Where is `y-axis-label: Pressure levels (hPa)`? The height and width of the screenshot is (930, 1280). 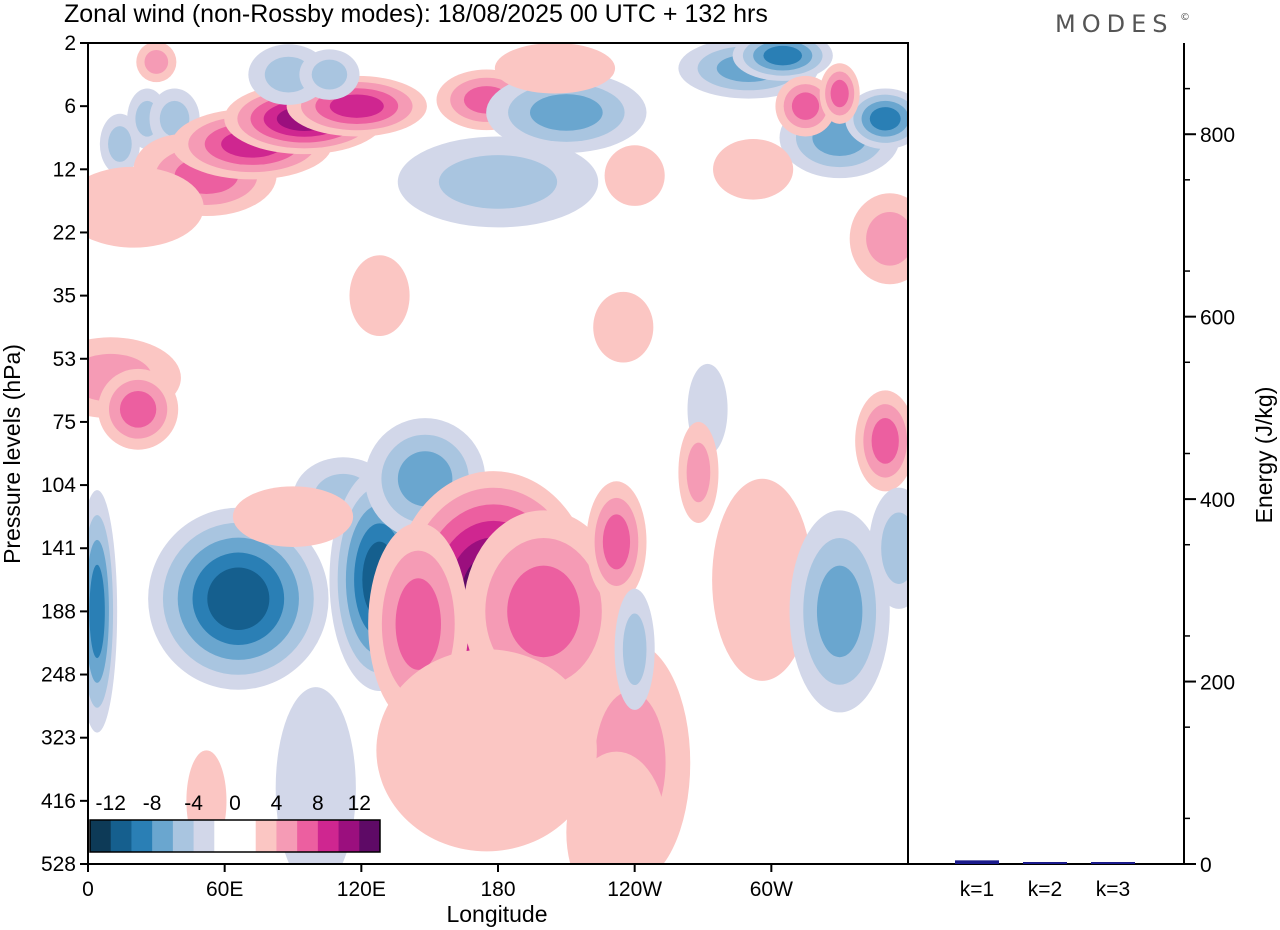 y-axis-label: Pressure levels (hPa) is located at coordinates (12, 454).